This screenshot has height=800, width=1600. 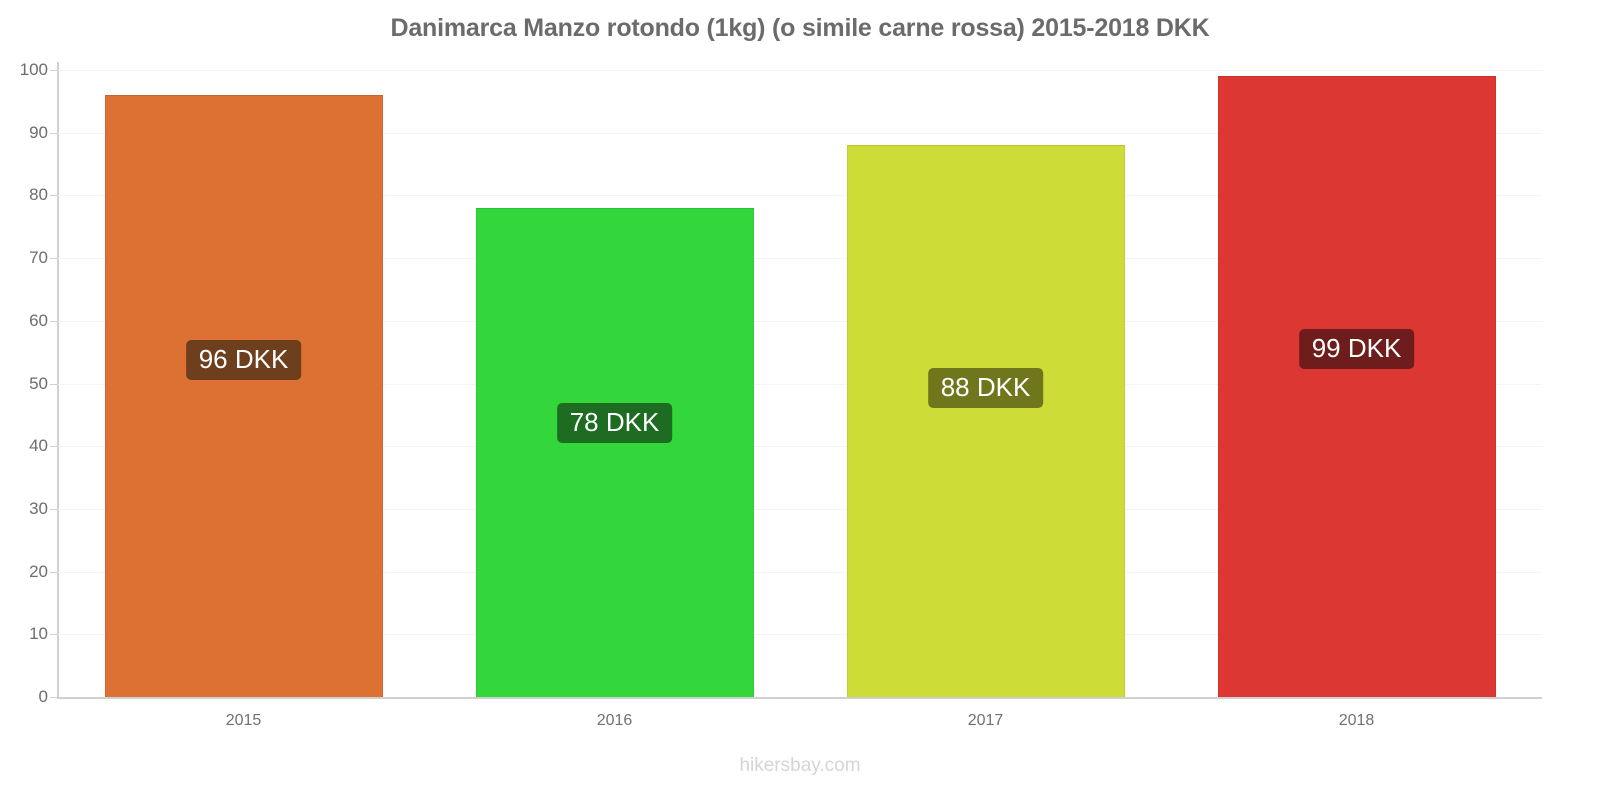 I want to click on y-axis-tick-label: 10, so click(x=38, y=634).